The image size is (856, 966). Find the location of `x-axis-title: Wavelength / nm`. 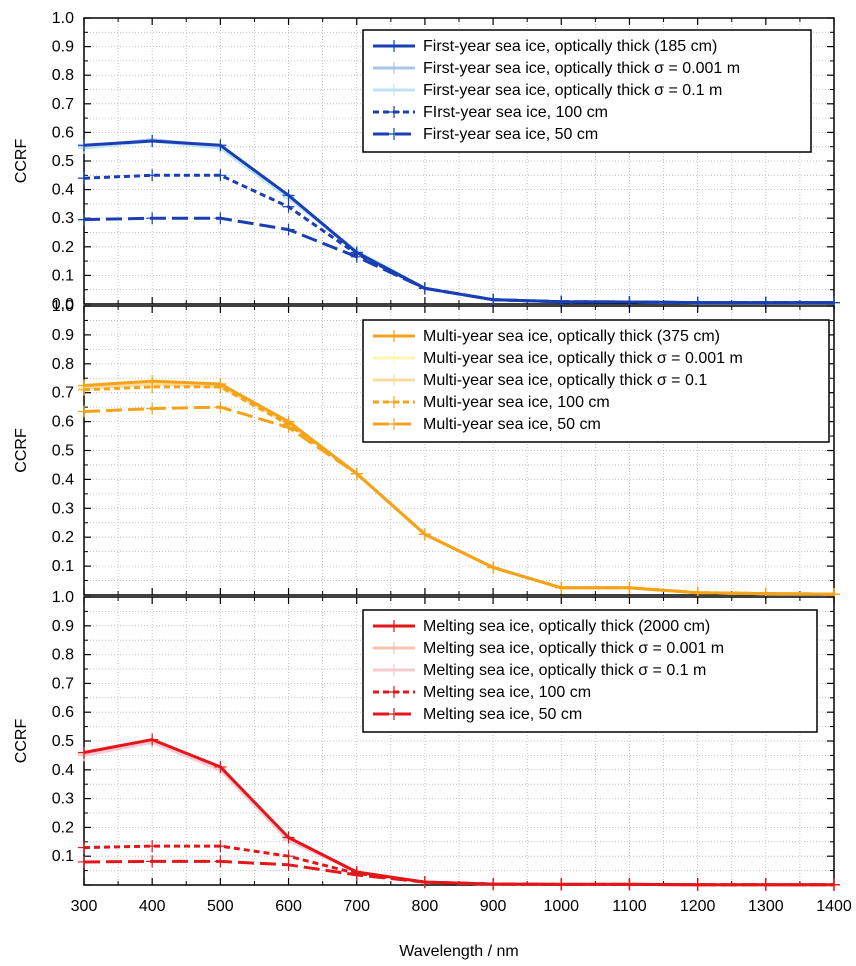

x-axis-title: Wavelength / nm is located at coordinates (458, 951).